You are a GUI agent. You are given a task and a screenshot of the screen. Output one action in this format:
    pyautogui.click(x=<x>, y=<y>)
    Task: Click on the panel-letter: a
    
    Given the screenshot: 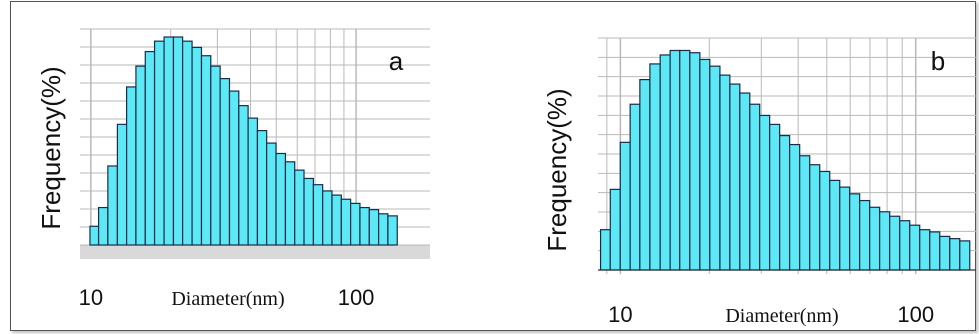 What is the action you would take?
    pyautogui.click(x=396, y=61)
    